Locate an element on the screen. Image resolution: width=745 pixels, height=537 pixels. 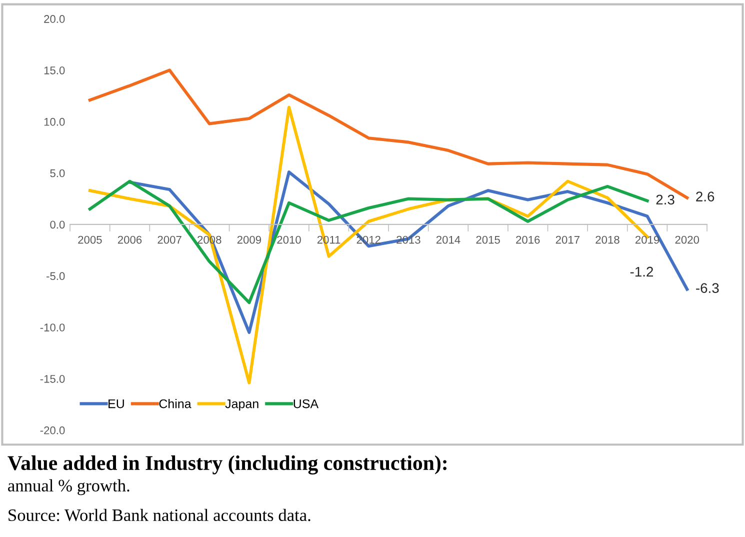
legend-label: USA is located at coordinates (306, 403).